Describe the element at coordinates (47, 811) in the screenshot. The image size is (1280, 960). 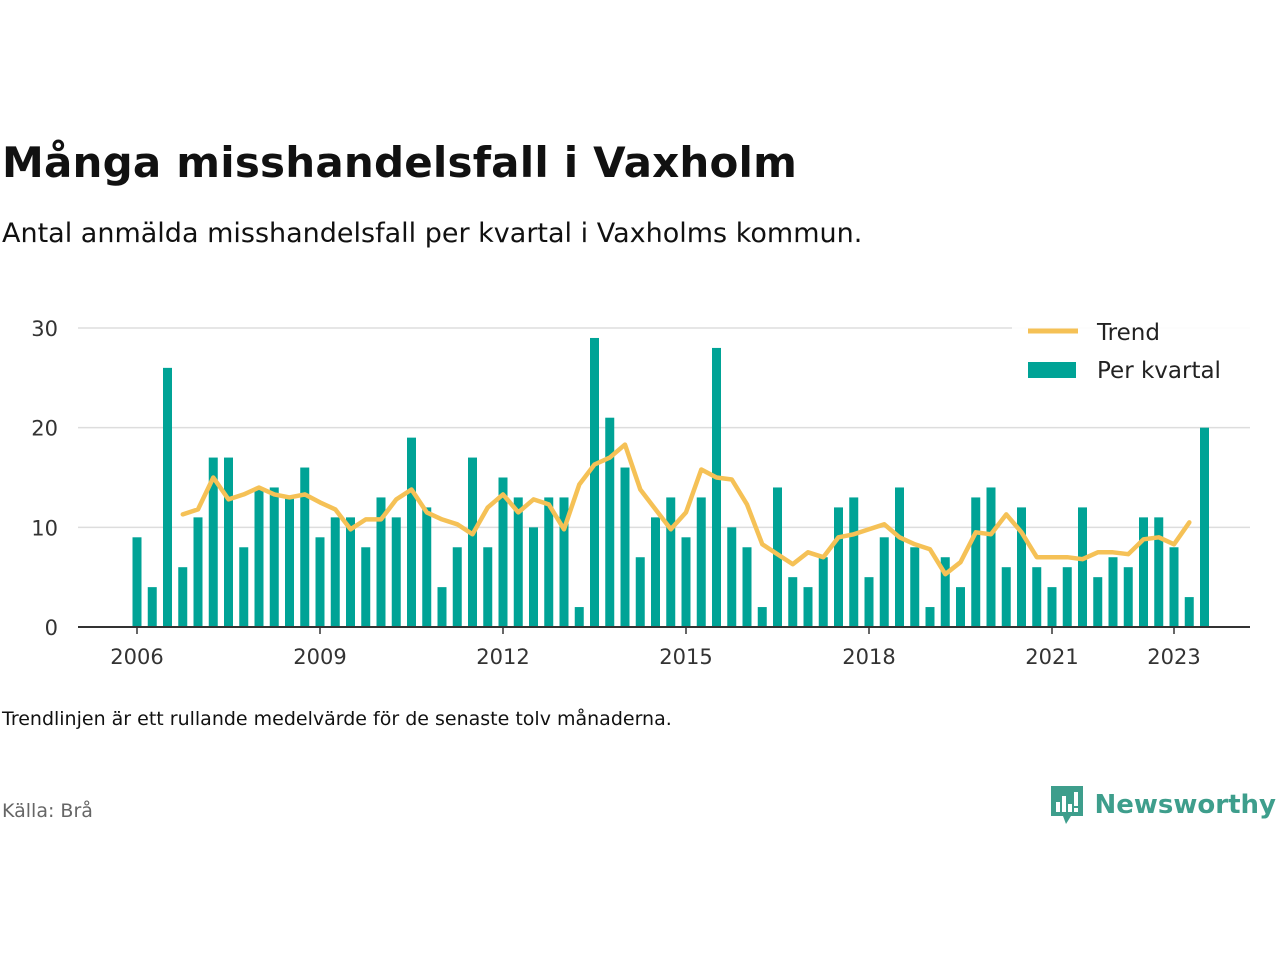
I see `source-text: Källa: Brå` at that location.